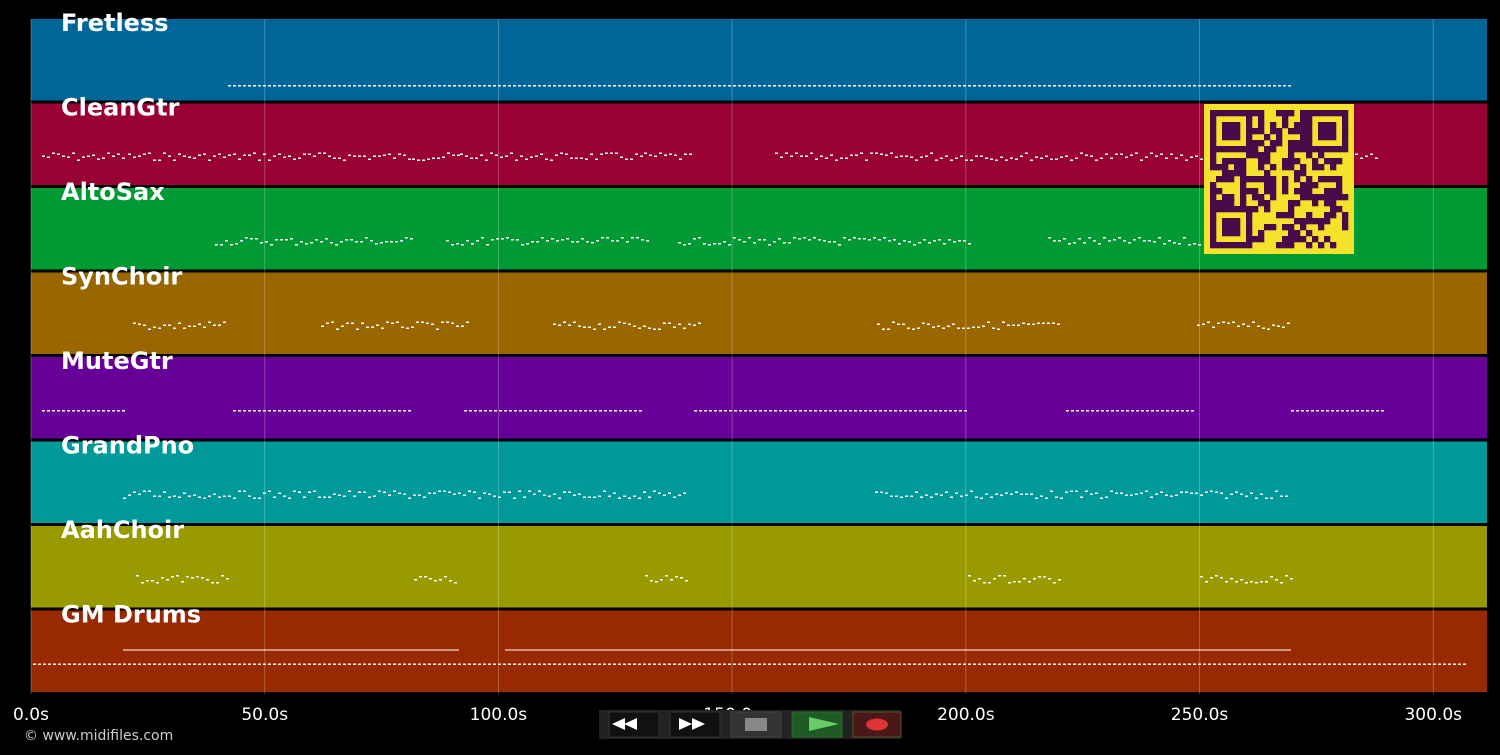 The height and width of the screenshot is (755, 1500). Describe the element at coordinates (877, 724) in the screenshot. I see `record-button` at that location.